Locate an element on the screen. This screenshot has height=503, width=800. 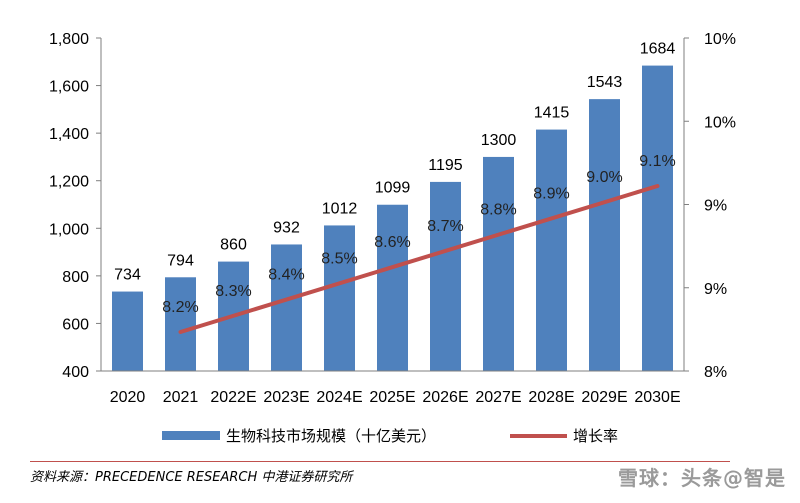
growth-value-label: 8.2% is located at coordinates (180, 307).